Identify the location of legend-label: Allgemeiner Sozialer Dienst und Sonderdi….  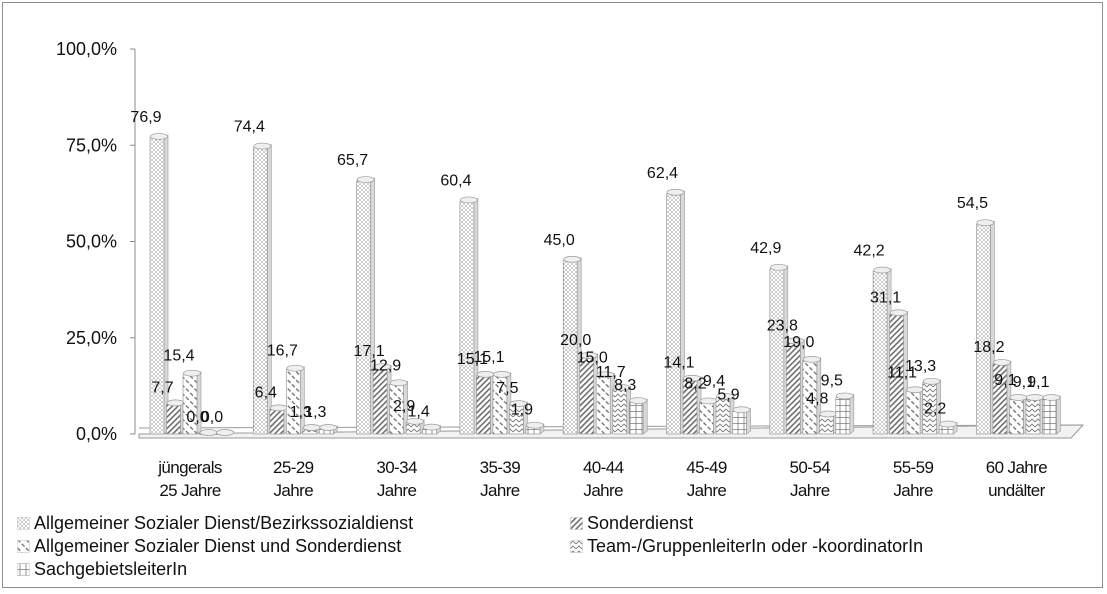
(218, 546).